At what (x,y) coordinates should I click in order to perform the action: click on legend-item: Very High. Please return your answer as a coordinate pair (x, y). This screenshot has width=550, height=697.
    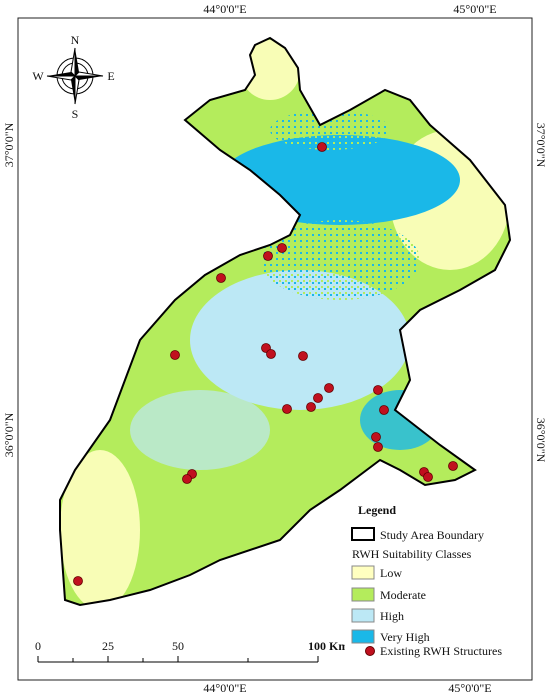
    Looking at the image, I should click on (405, 637).